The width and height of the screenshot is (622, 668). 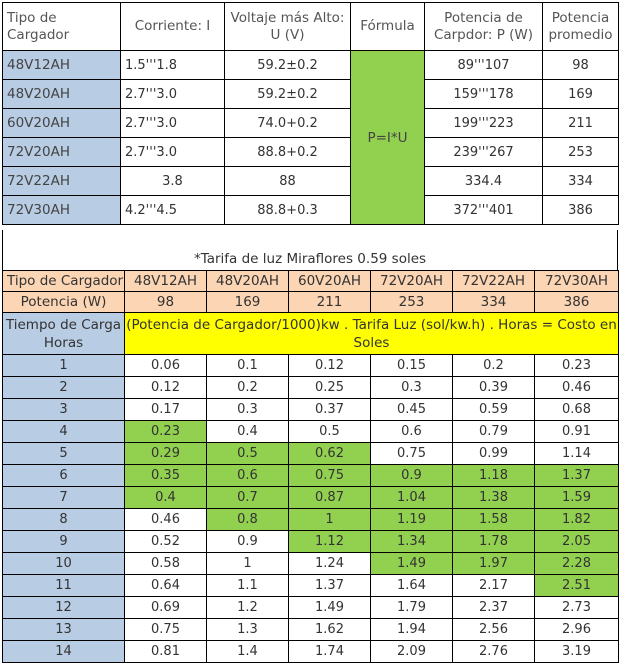 I want to click on cost-cell: 0.52, so click(x=165, y=541).